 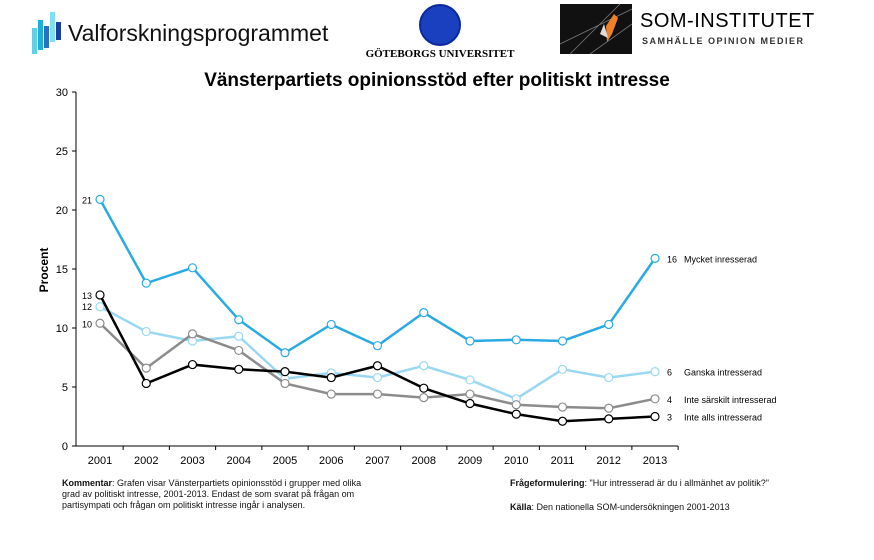 I want to click on bars-logo-icon, so click(x=46, y=33).